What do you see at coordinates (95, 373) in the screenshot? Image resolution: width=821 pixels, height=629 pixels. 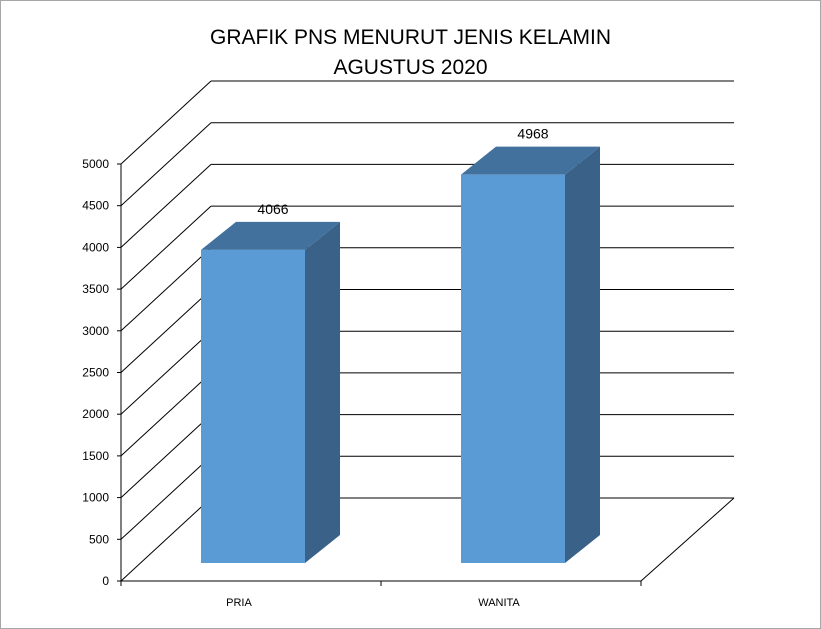 I see `y-tick-label: 2500` at bounding box center [95, 373].